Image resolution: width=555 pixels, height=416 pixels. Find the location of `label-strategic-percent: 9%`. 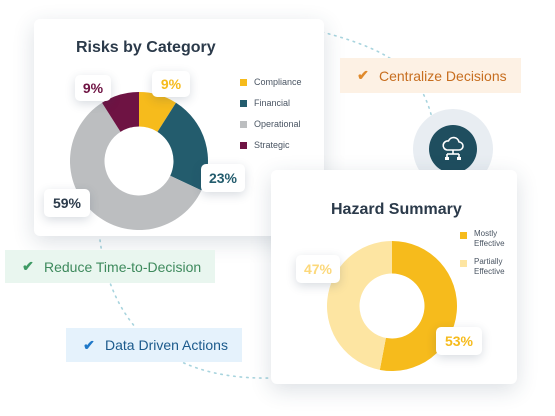

label-strategic-percent: 9% is located at coordinates (93, 88).